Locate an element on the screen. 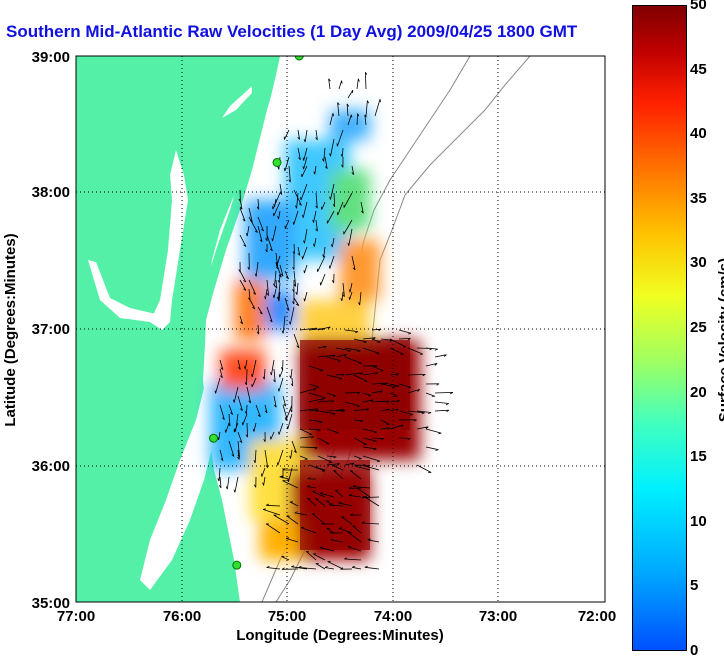 The image size is (724, 659). colorbar is located at coordinates (659, 328).